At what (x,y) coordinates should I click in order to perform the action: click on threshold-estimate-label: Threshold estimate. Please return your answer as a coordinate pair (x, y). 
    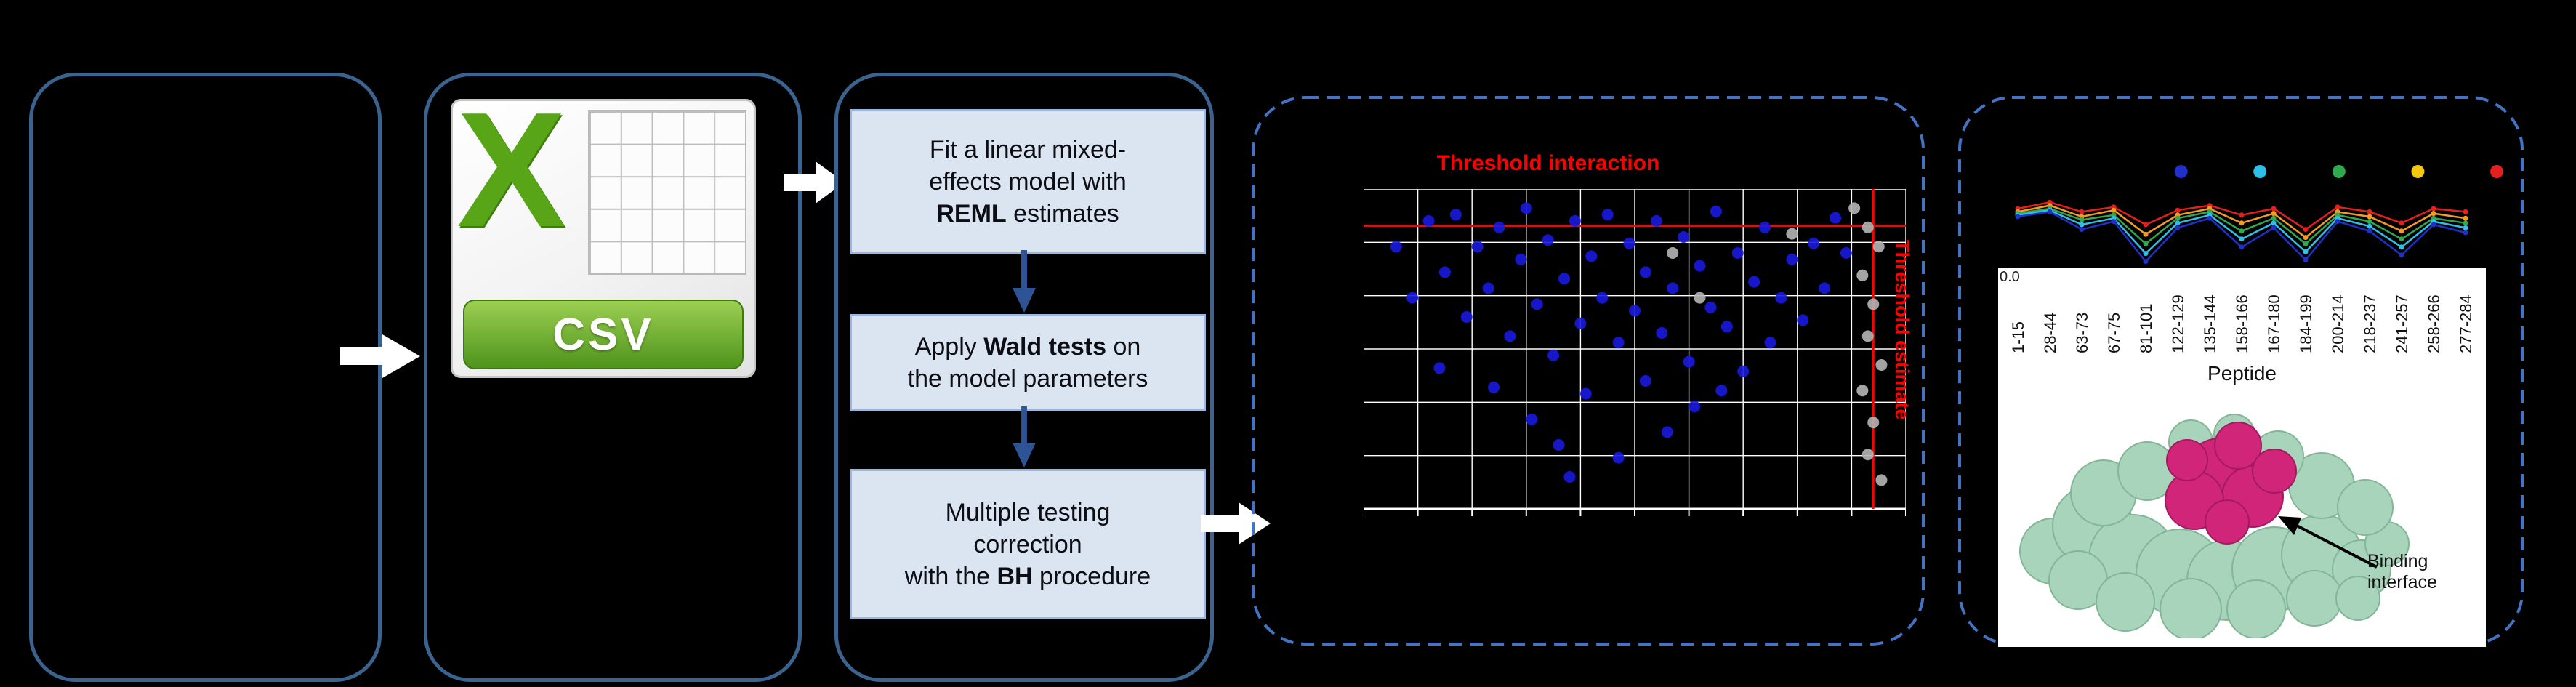
    Looking at the image, I should click on (1902, 330).